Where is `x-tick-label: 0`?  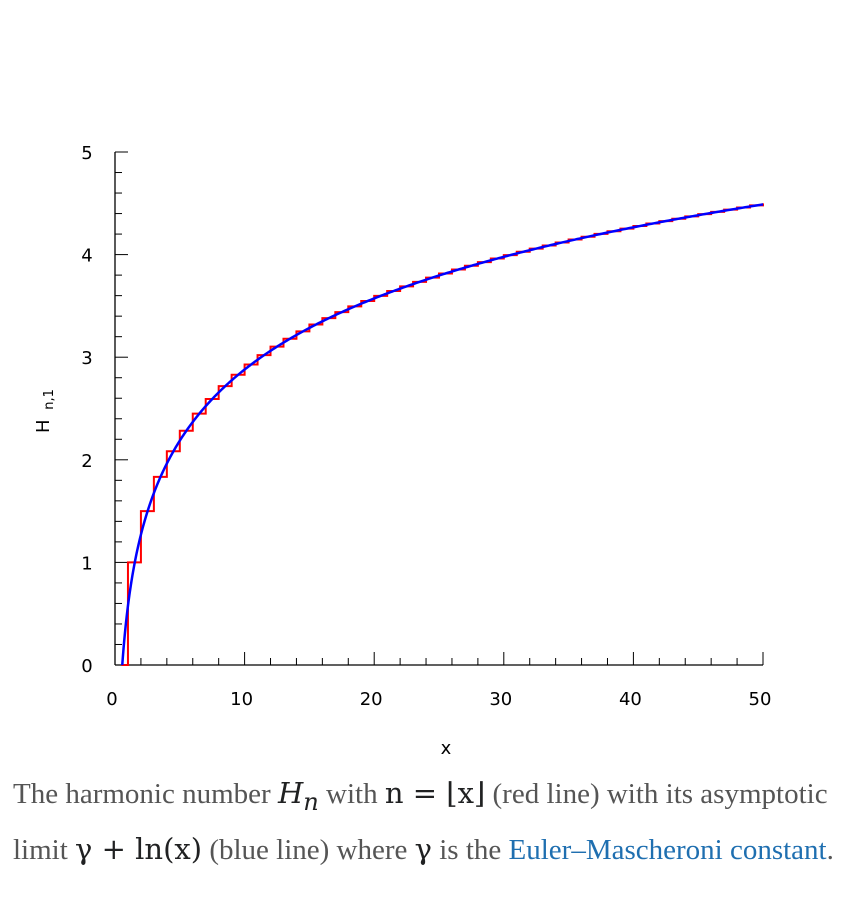
x-tick-label: 0 is located at coordinates (111, 699).